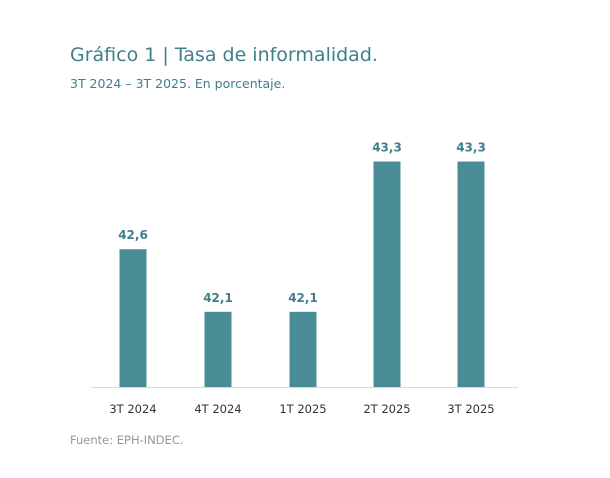 Image resolution: width=610 pixels, height=478 pixels. I want to click on x-tick-label-2: 4T 2024, so click(217, 409).